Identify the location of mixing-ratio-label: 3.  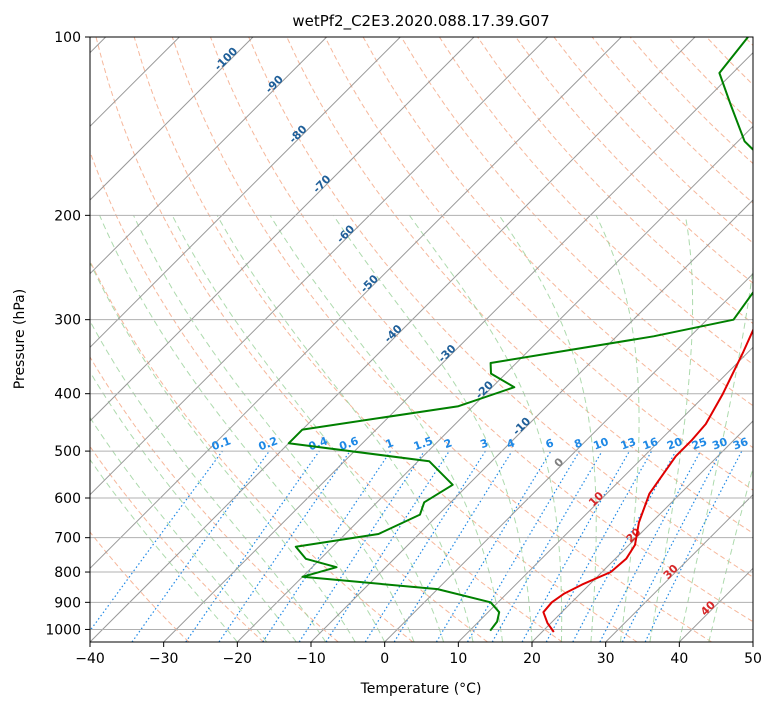
(484, 443).